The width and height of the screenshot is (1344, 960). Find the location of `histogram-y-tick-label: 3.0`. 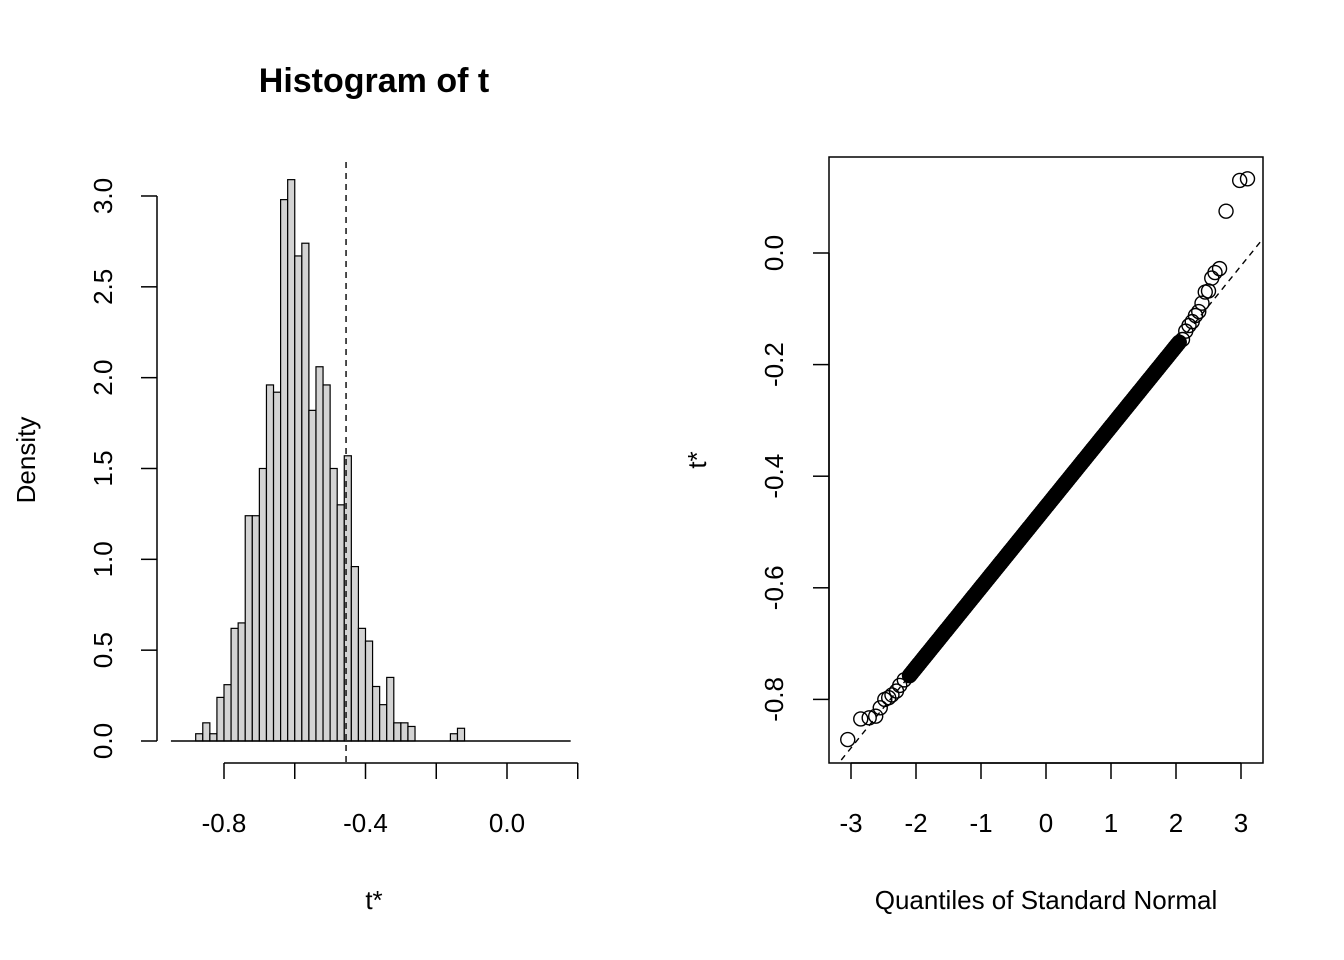

histogram-y-tick-label: 3.0 is located at coordinates (103, 196).